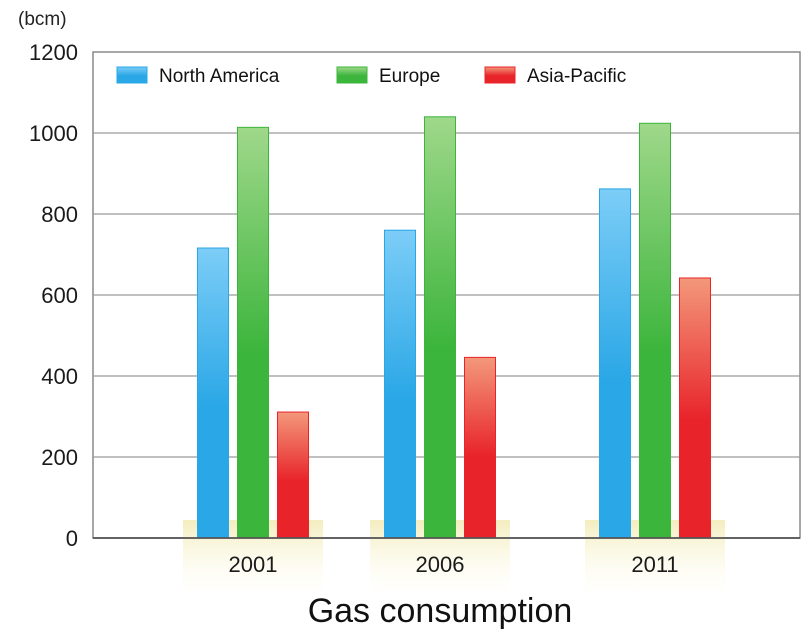 The height and width of the screenshot is (636, 807). I want to click on x-tick-label: 2001, so click(253, 564).